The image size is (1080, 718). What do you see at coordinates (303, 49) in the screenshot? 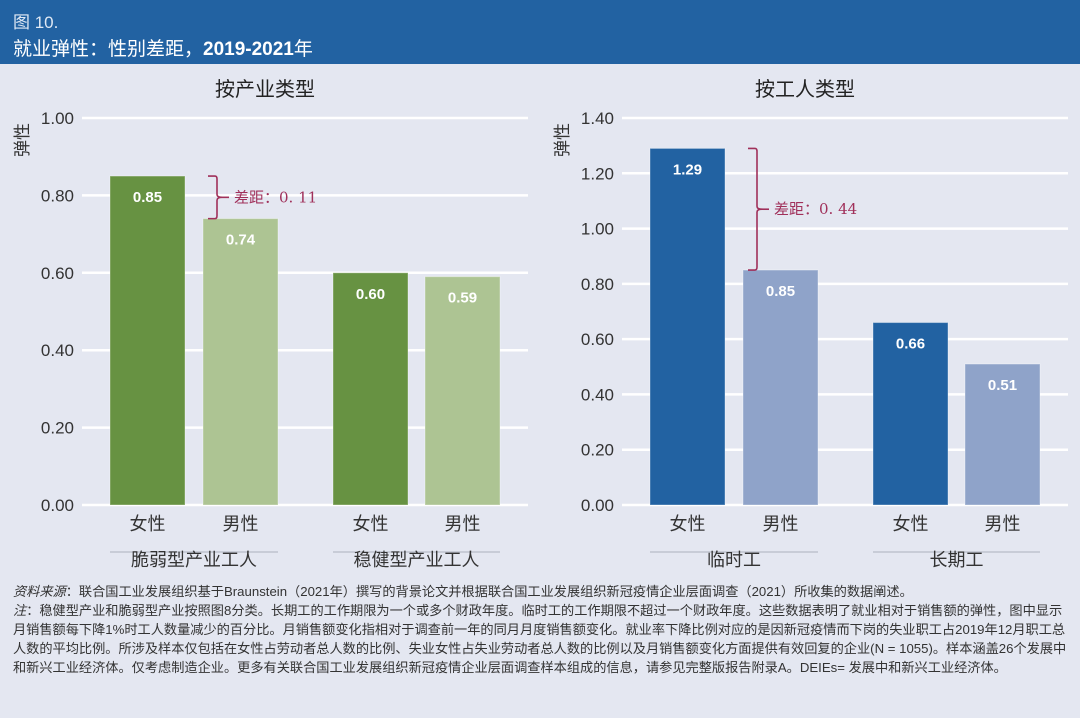
I see `title-suffix: 年` at bounding box center [303, 49].